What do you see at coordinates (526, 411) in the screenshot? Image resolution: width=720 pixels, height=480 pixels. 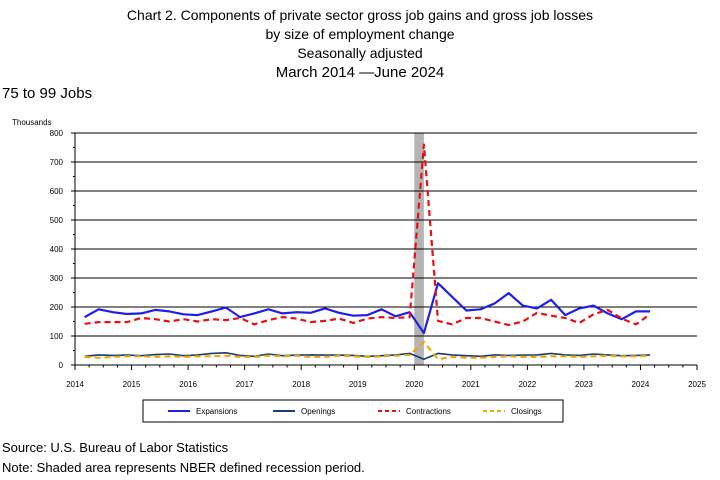 I see `legend-label-closings: Closings` at bounding box center [526, 411].